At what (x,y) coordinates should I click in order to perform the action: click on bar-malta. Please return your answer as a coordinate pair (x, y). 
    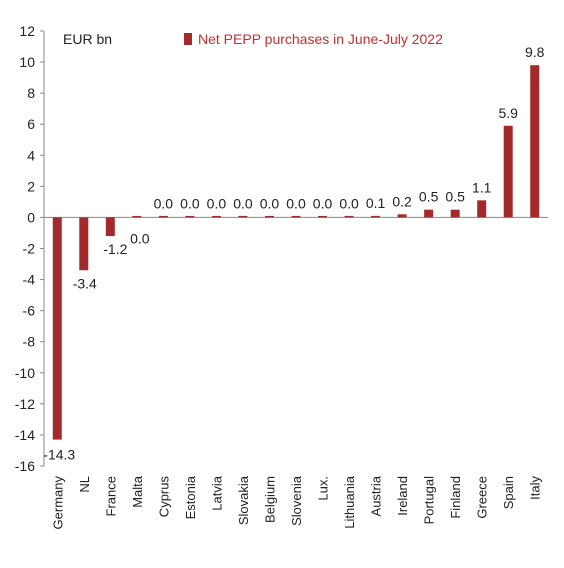
    Looking at the image, I should click on (137, 216).